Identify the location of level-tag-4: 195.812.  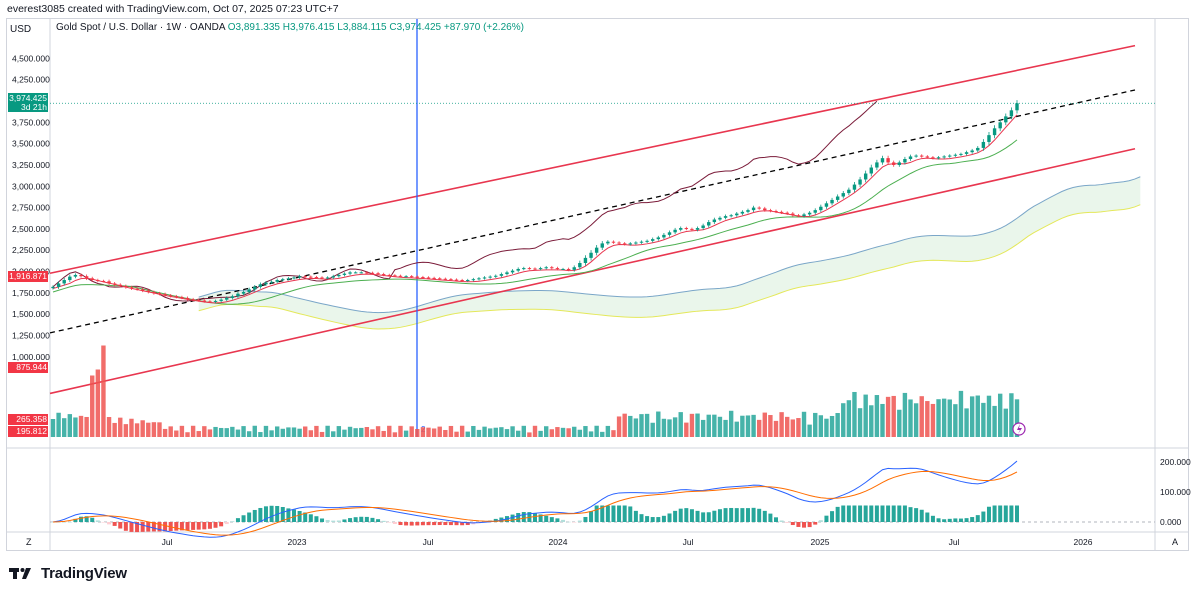
(28, 431).